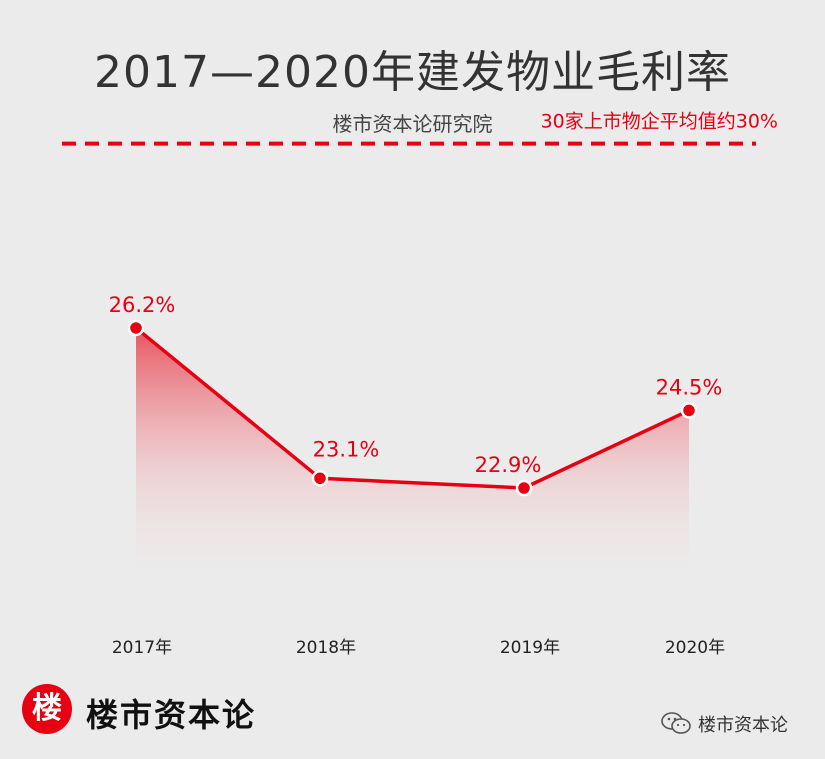 This screenshot has height=759, width=825. I want to click on chart-title: 2017—2020年建发物业毛利率, so click(412, 72).